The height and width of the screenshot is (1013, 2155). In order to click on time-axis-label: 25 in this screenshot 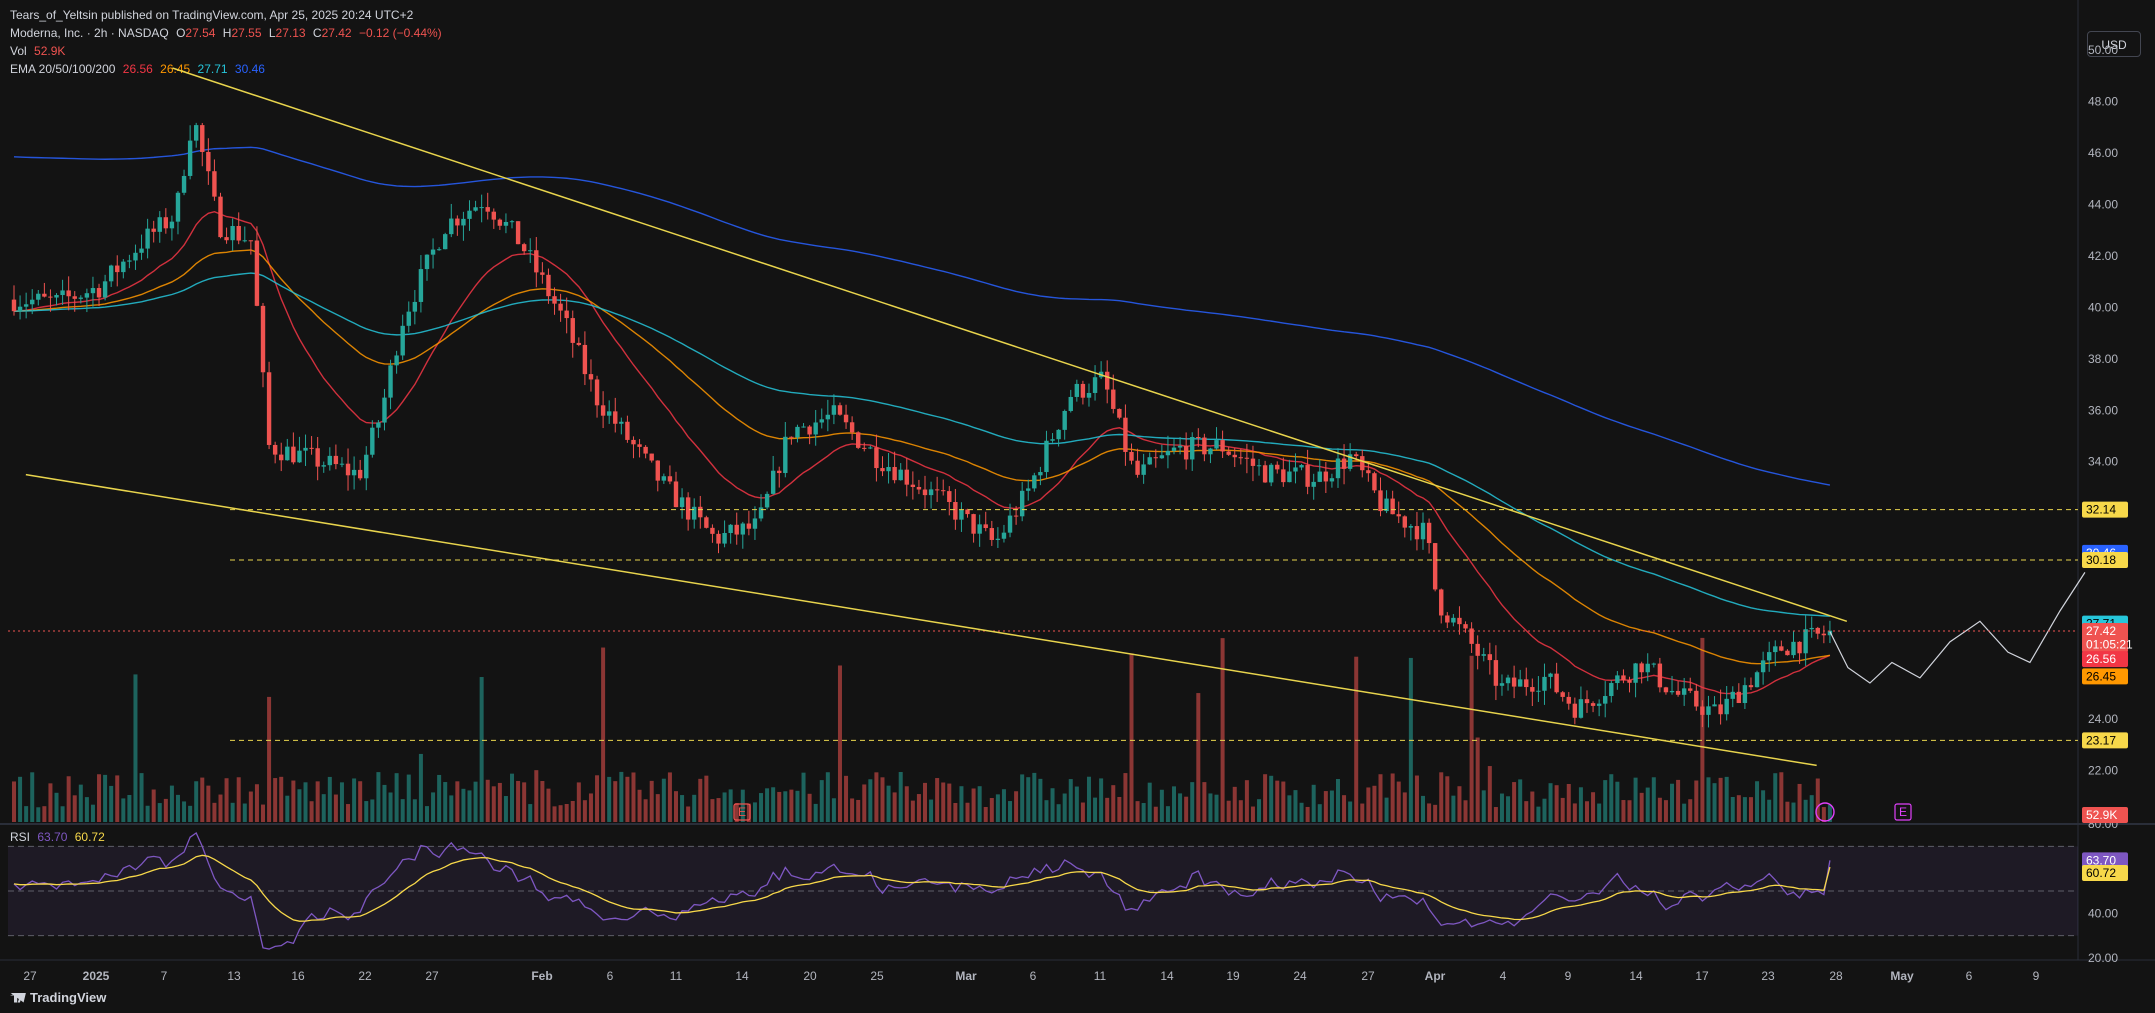, I will do `click(877, 976)`.